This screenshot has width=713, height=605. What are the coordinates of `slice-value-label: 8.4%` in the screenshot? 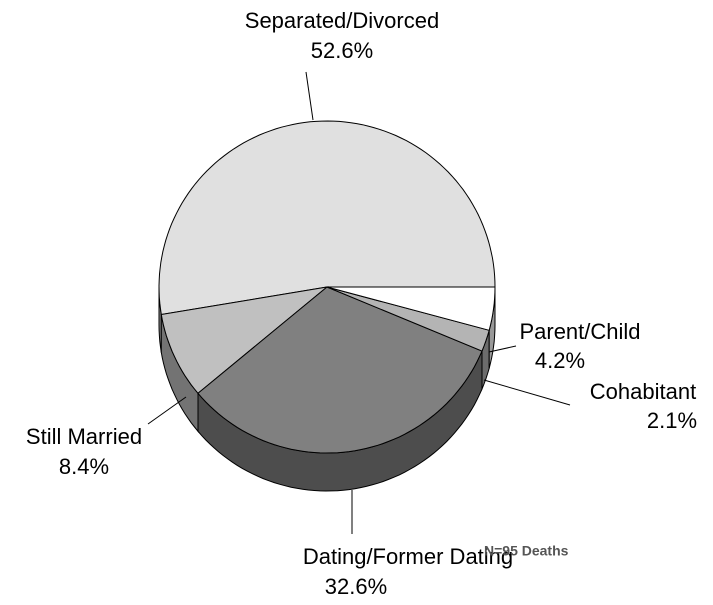 It's located at (84, 466).